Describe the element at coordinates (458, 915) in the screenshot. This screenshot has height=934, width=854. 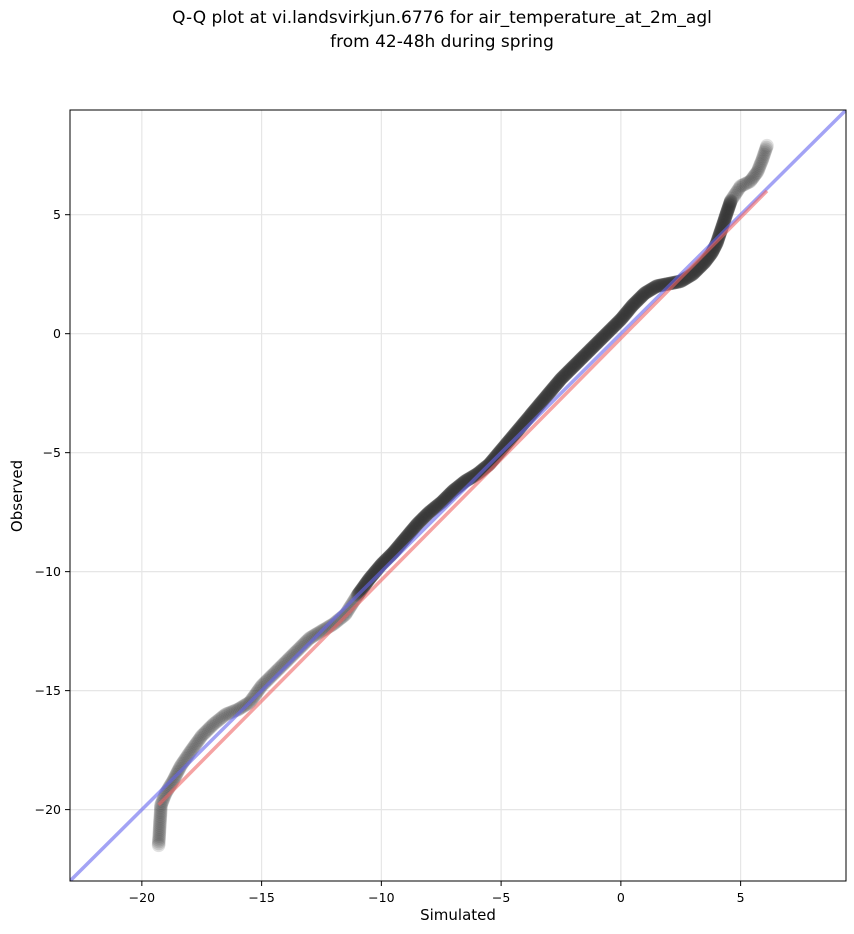
I see `x-axis-label: Simulated` at that location.